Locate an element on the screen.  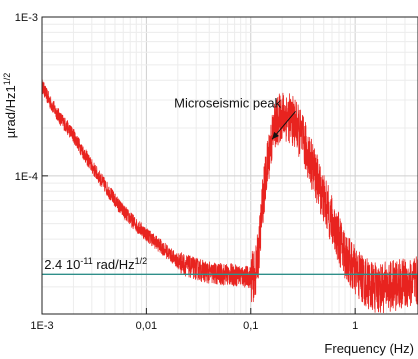
noise-level-main: 2.4 10 is located at coordinates (62, 264).